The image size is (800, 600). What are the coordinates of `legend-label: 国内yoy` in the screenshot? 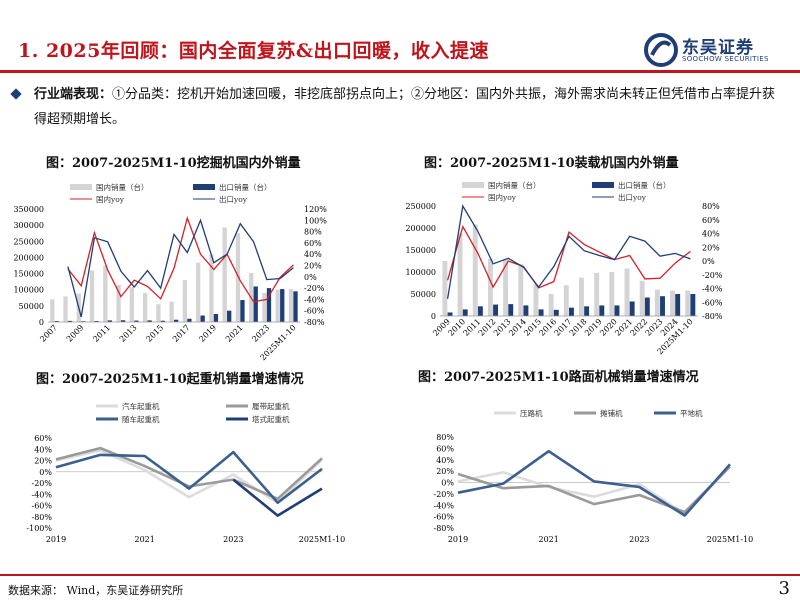 It's located at (110, 199).